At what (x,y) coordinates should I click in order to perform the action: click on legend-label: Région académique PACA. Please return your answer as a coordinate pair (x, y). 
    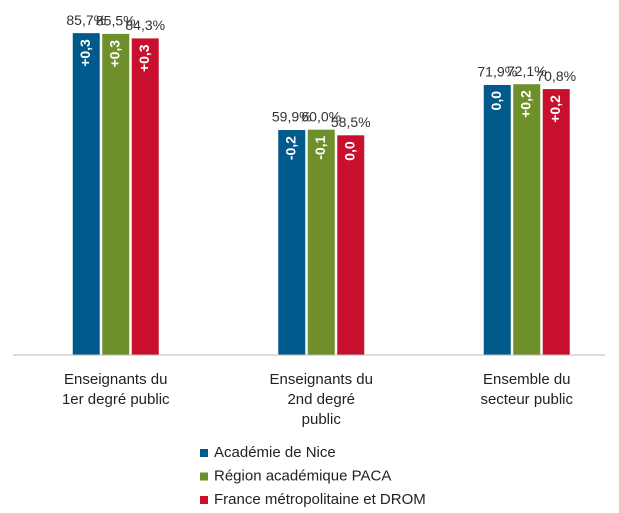
    Looking at the image, I should click on (302, 475).